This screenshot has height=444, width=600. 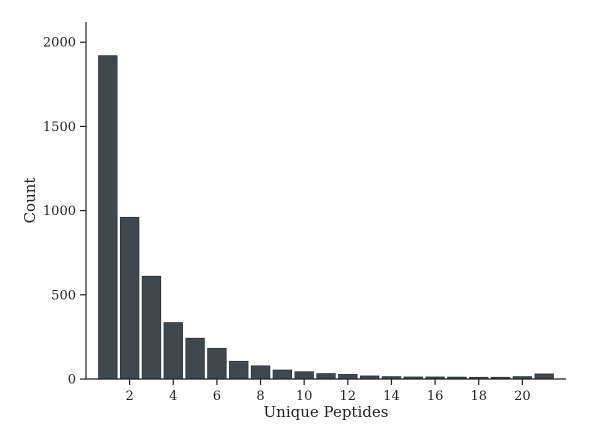 What do you see at coordinates (59, 43) in the screenshot?
I see `y-tick-label: 2000` at bounding box center [59, 43].